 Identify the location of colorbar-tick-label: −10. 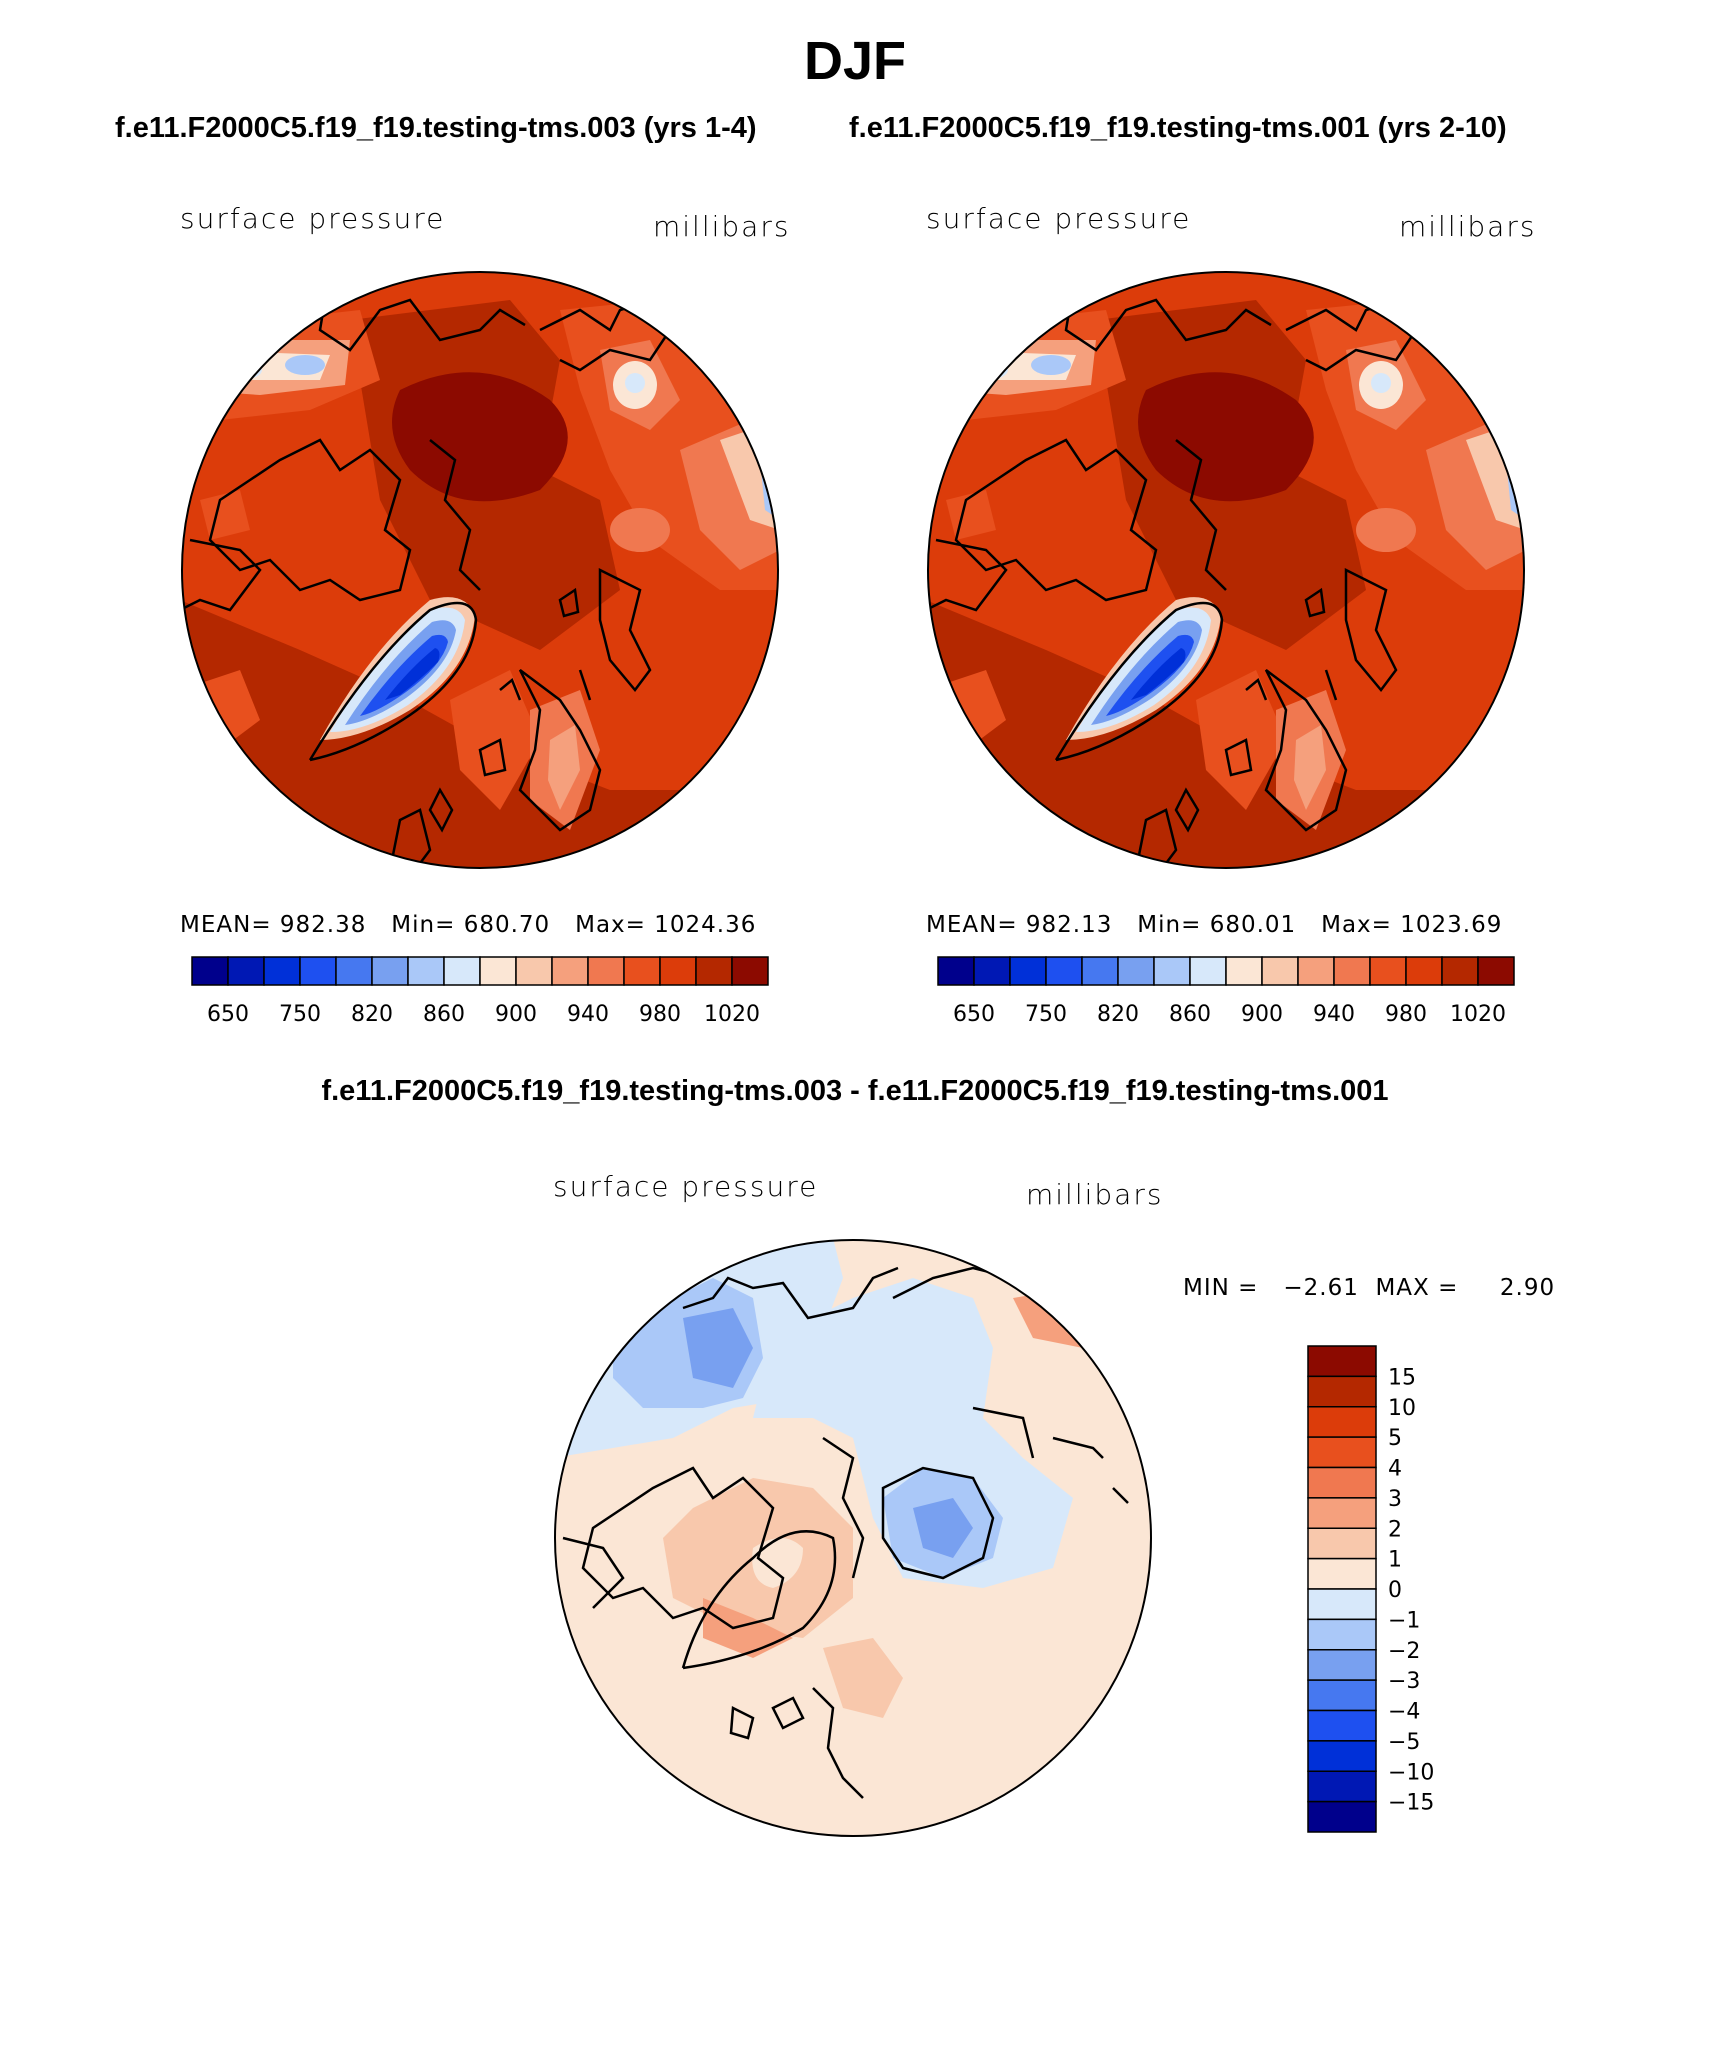
(1411, 1772).